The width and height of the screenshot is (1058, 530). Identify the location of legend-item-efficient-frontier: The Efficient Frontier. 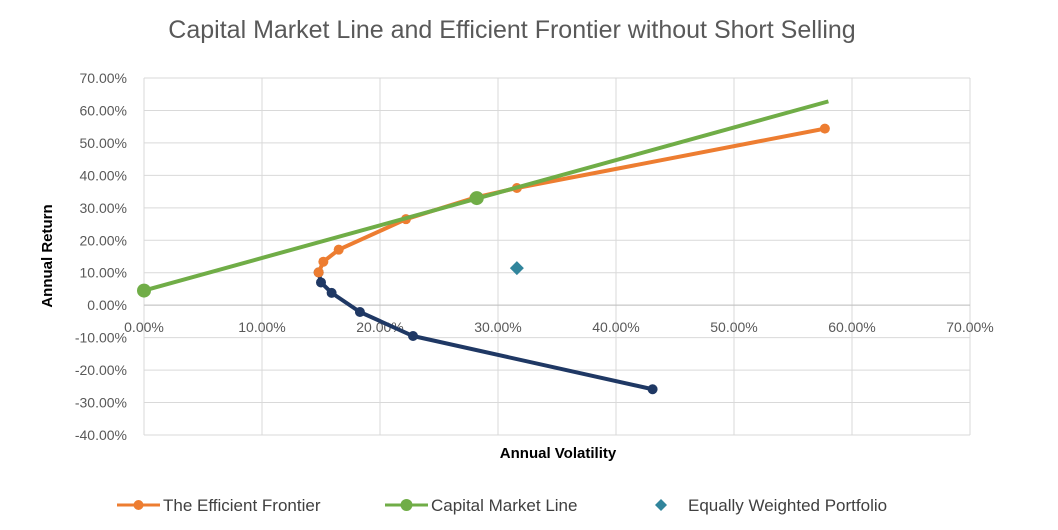
(219, 505).